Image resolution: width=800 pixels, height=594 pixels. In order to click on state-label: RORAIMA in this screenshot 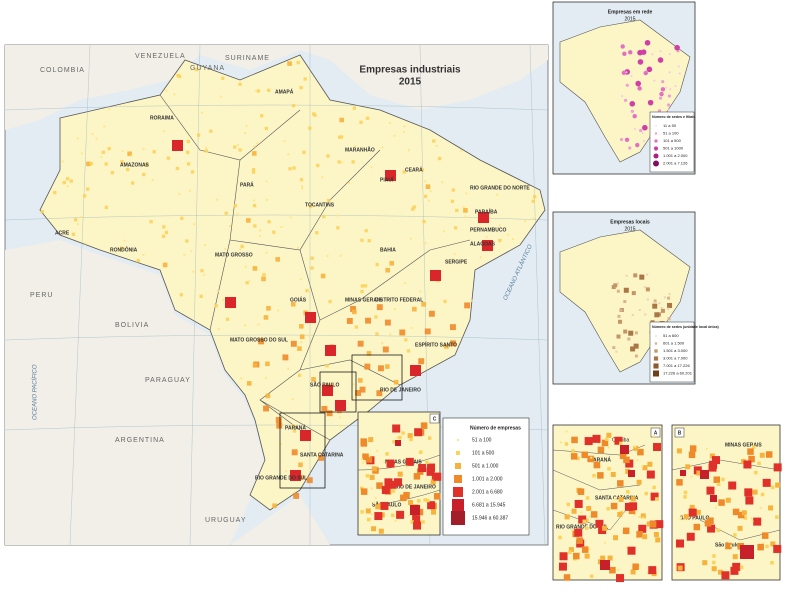, I will do `click(162, 118)`.